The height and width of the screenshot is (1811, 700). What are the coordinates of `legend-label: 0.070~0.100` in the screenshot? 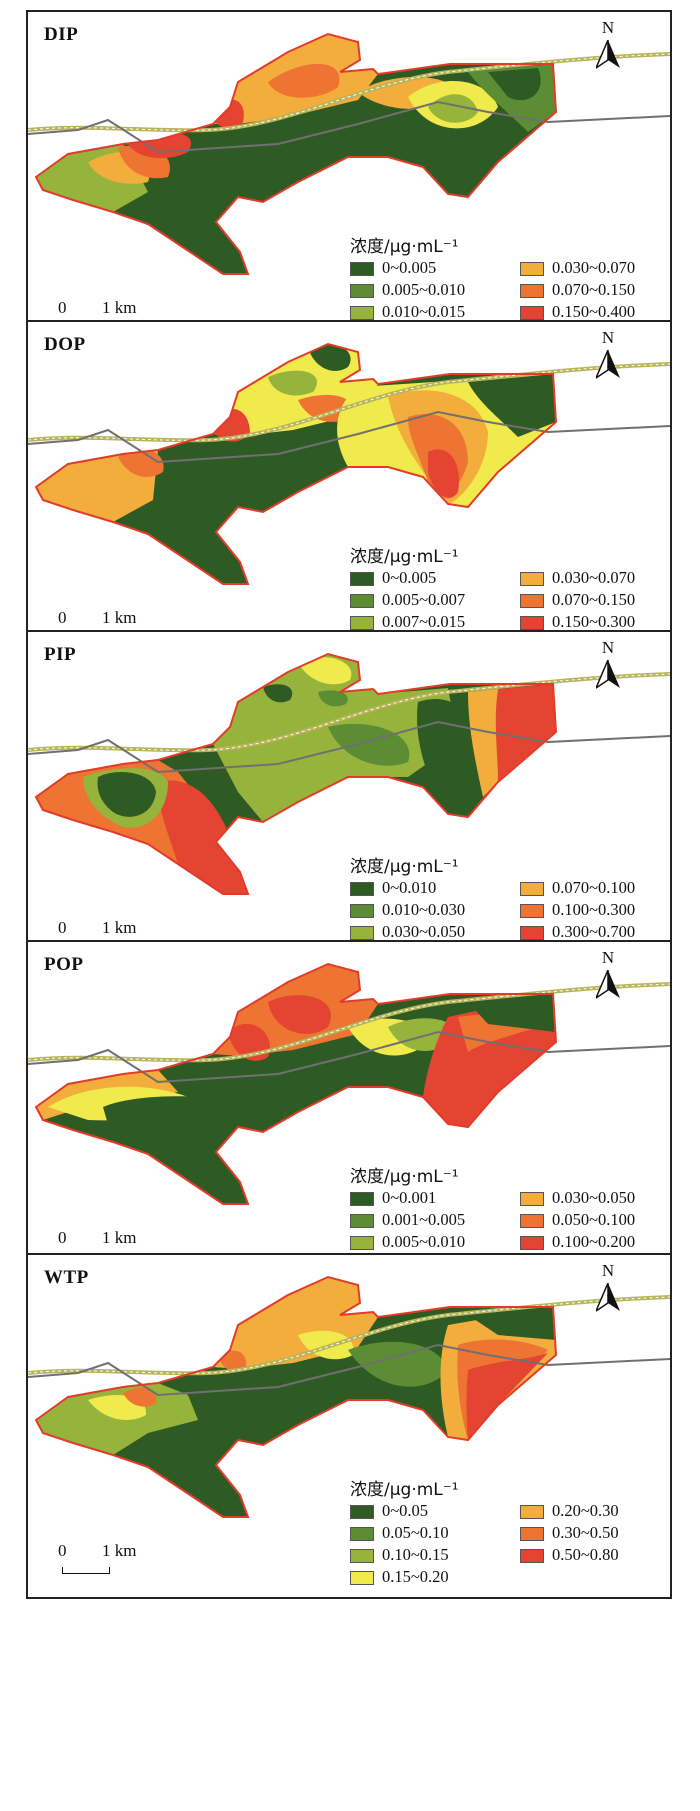 It's located at (594, 887).